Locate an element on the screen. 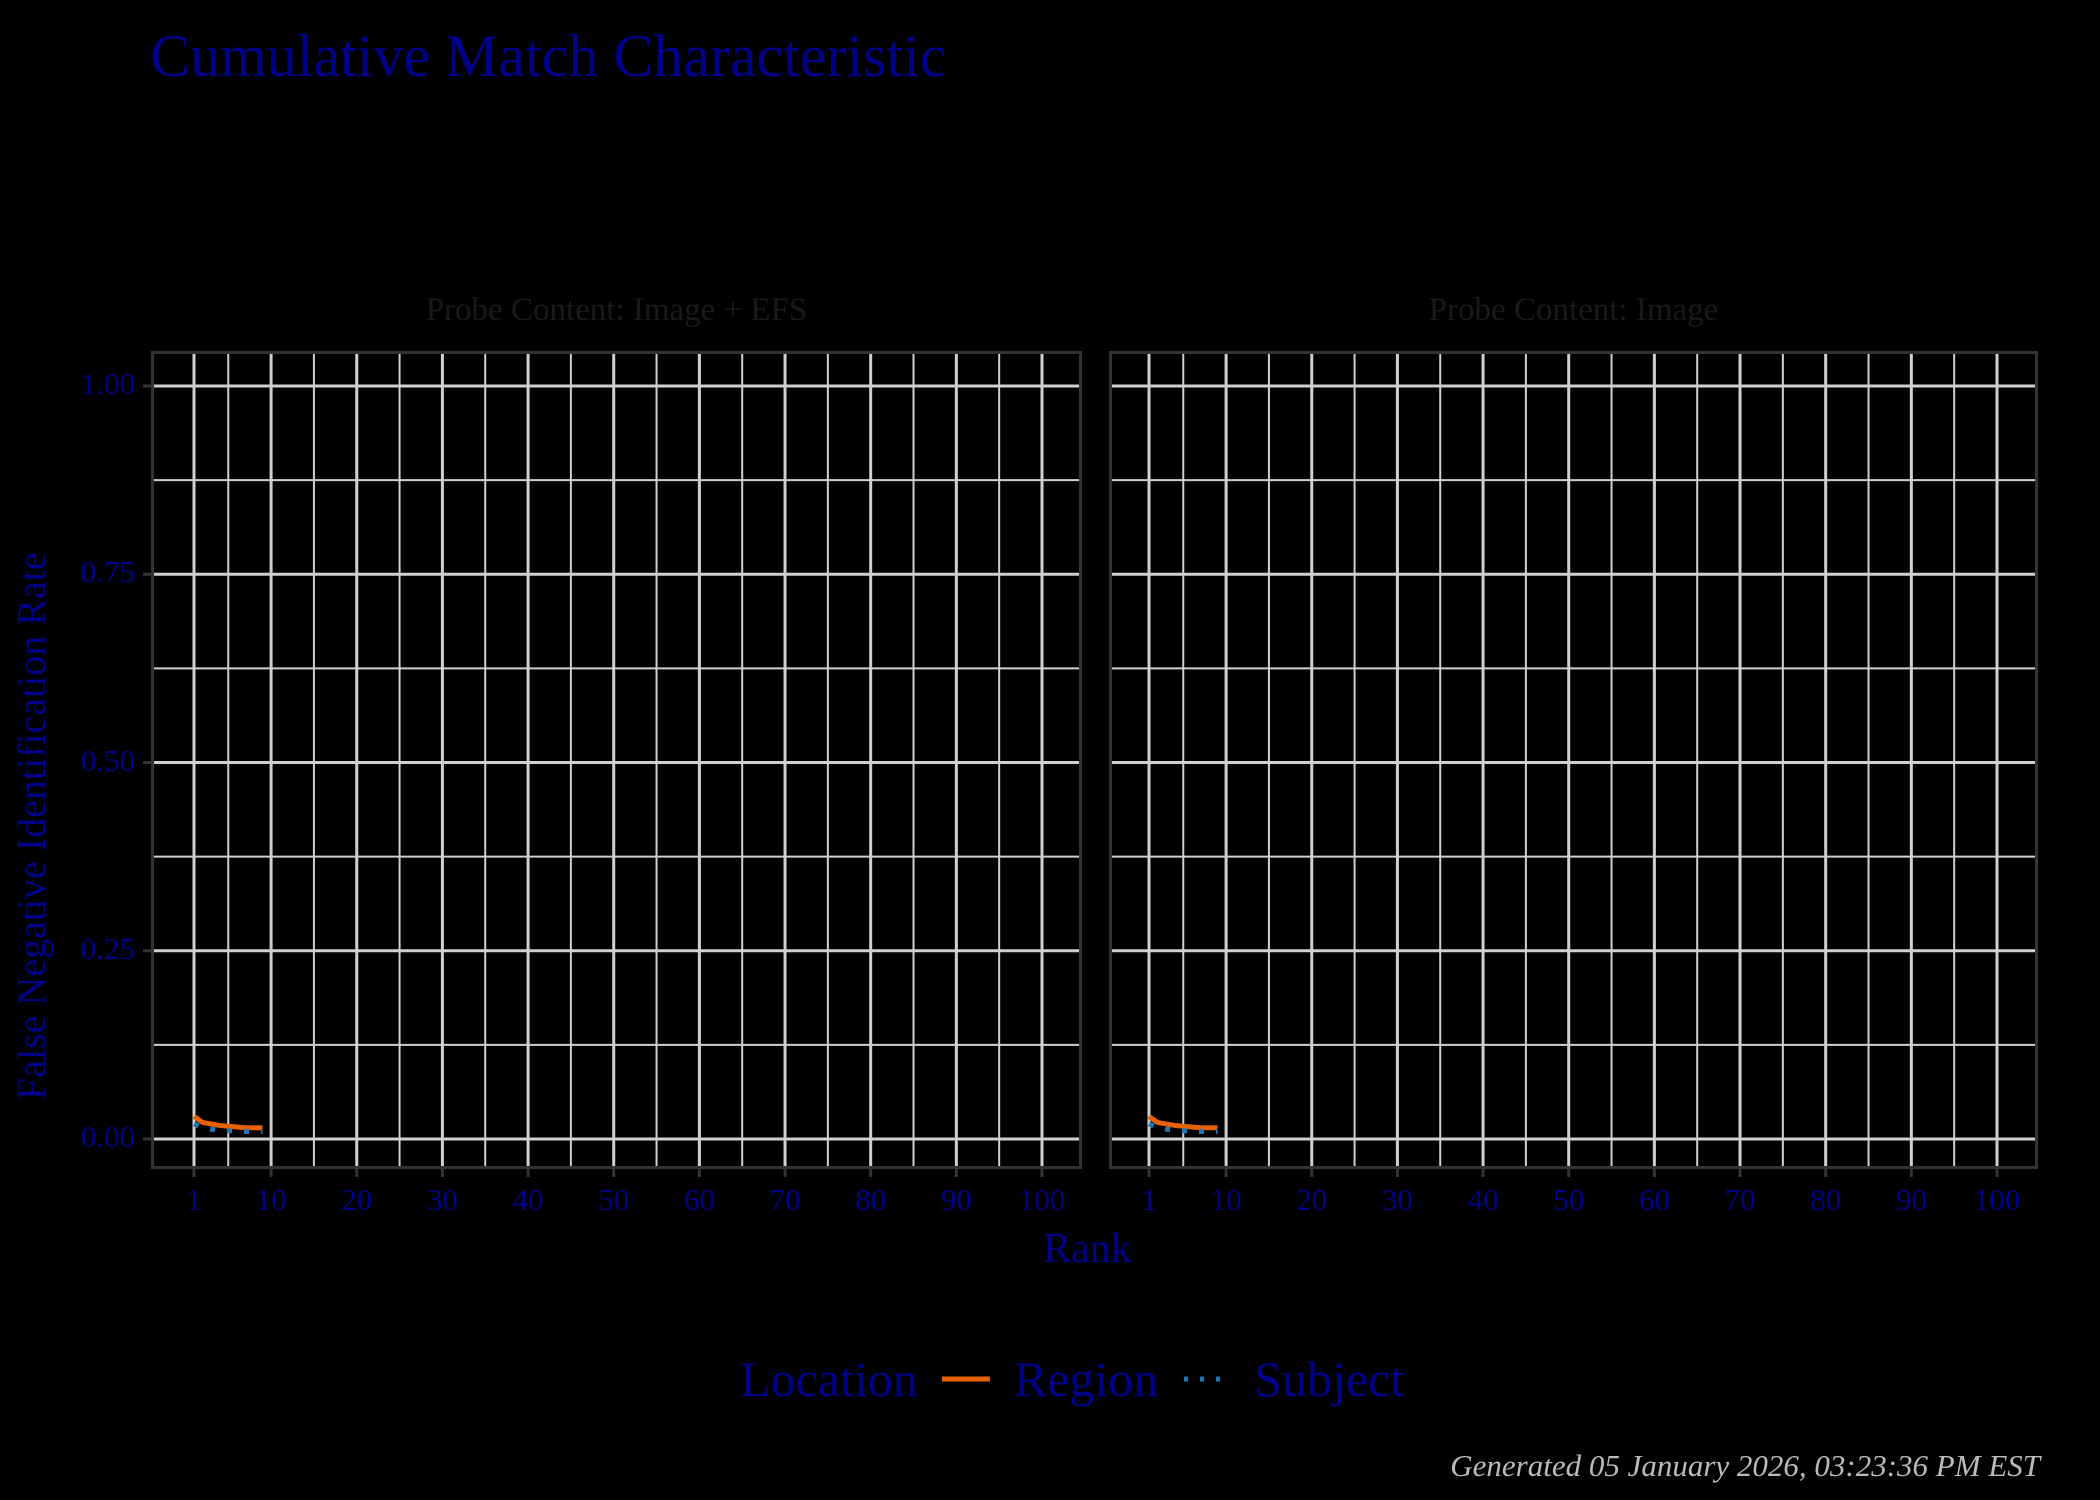 The height and width of the screenshot is (1500, 2100). y-tick-label: 1.00 is located at coordinates (107, 383).